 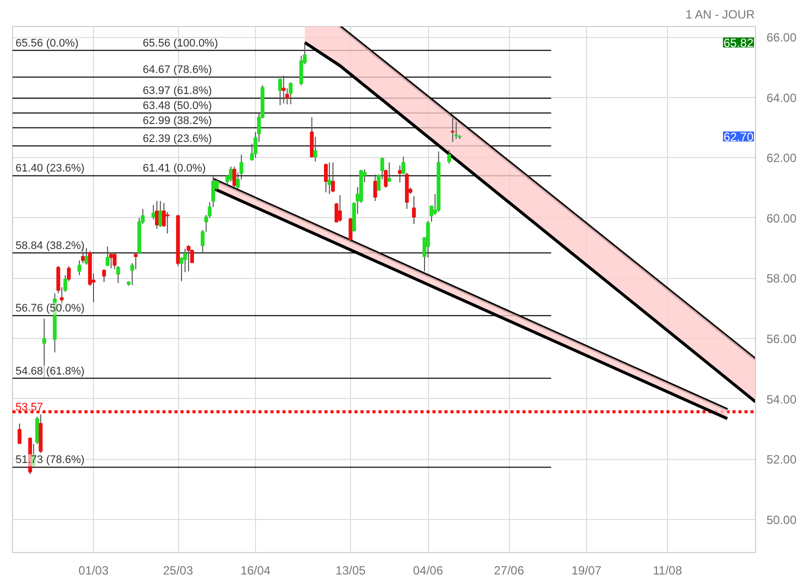 What do you see at coordinates (177, 120) in the screenshot?
I see `annotation: 62.99 (38.2%)` at bounding box center [177, 120].